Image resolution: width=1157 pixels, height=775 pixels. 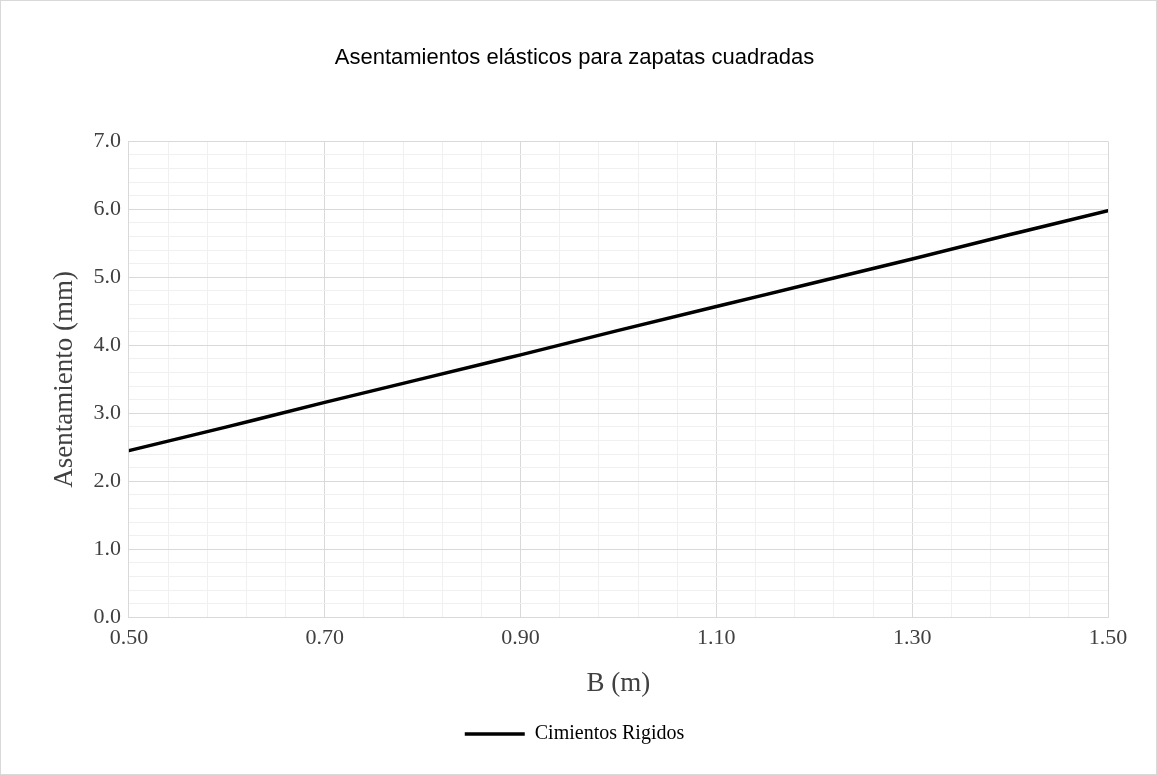 What do you see at coordinates (107, 344) in the screenshot?
I see `y-tick-label: 4.0` at bounding box center [107, 344].